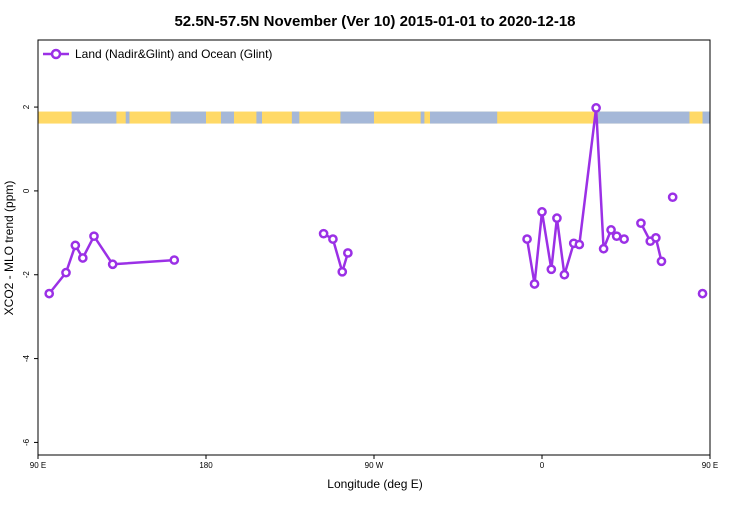  Describe the element at coordinates (26, 358) in the screenshot. I see `y-tick-label-3: -4` at that location.